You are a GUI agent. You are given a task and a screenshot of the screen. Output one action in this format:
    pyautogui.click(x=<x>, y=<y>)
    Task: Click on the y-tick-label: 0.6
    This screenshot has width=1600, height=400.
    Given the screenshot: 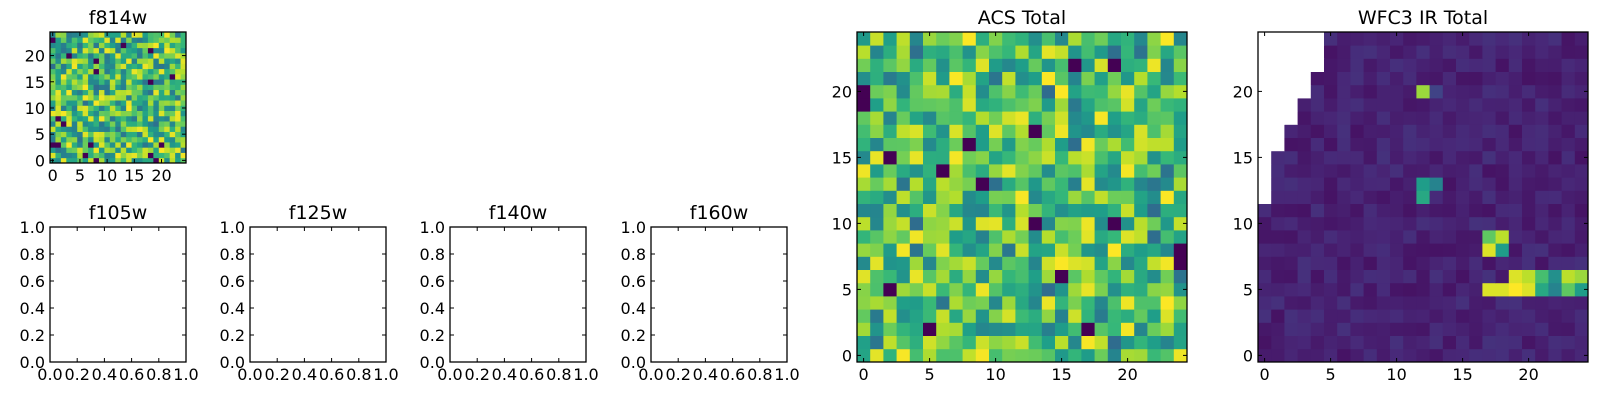 What is the action you would take?
    pyautogui.click(x=32, y=281)
    